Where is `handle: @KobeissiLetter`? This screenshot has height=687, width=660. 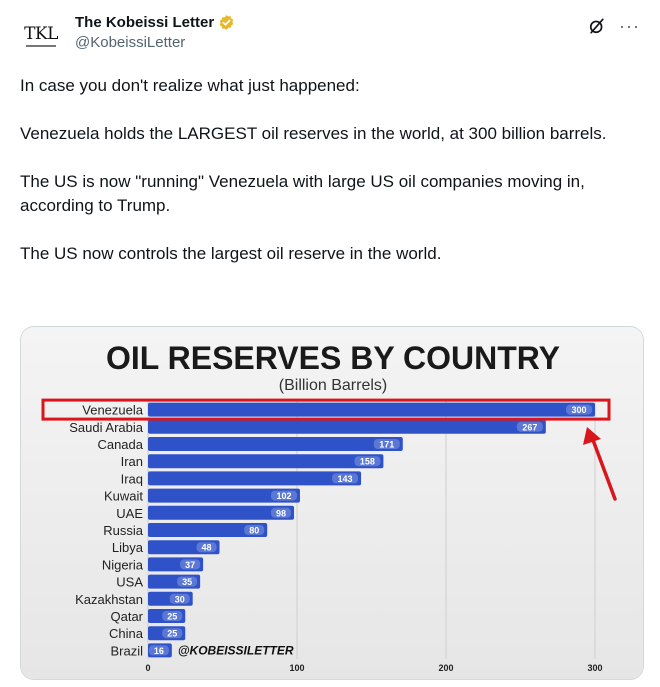 handle: @KobeissiLetter is located at coordinates (130, 42).